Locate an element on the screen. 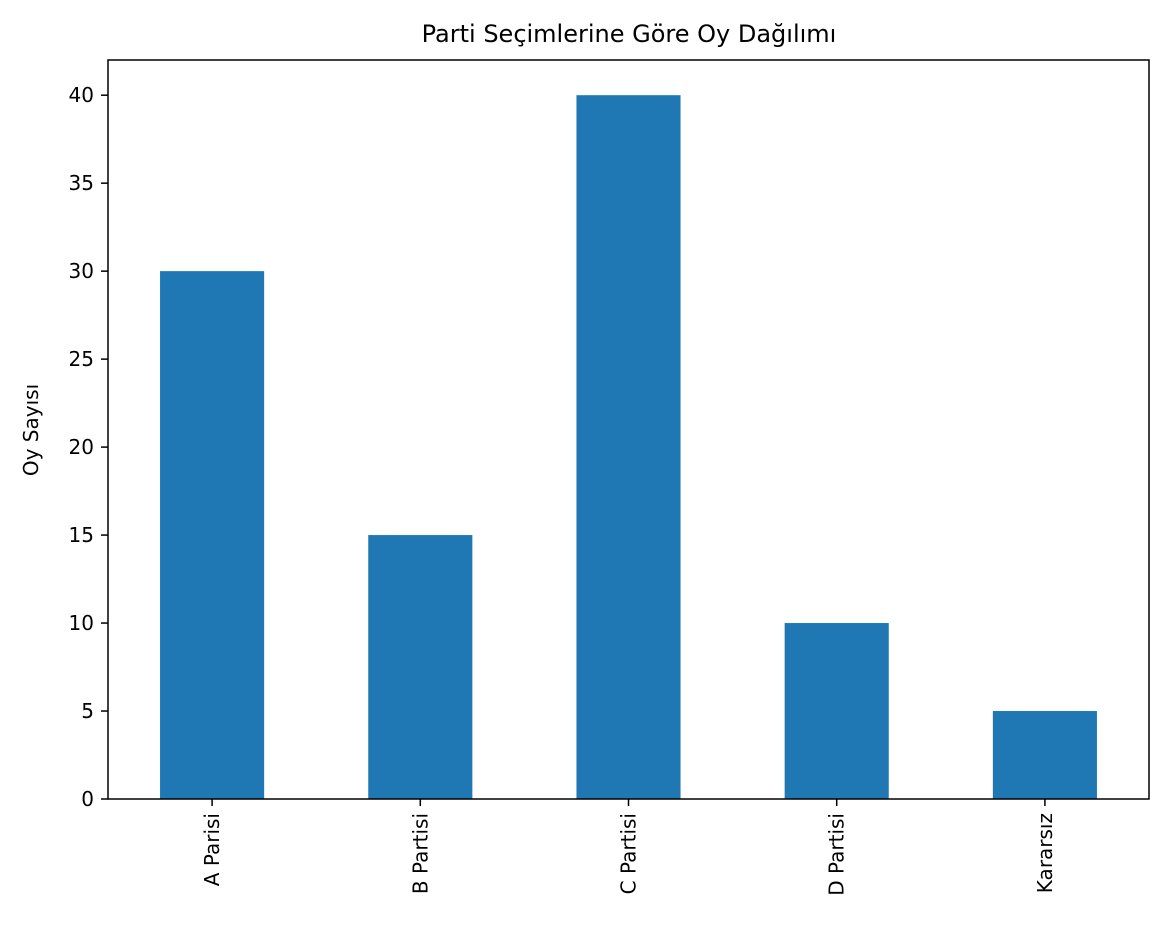 This screenshot has height=947, width=1169. chart-title: Parti Seçimlerine Göre Oy Dağılımı is located at coordinates (629, 34).